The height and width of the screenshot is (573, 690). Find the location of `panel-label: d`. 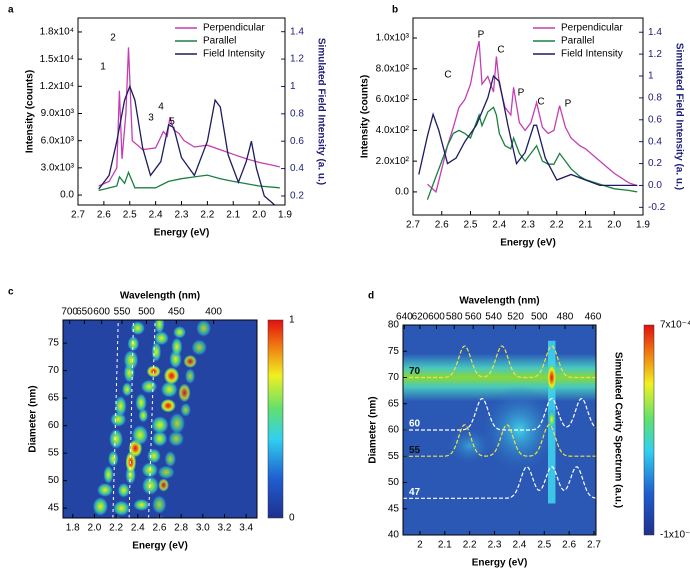

panel-label: d is located at coordinates (371, 296).